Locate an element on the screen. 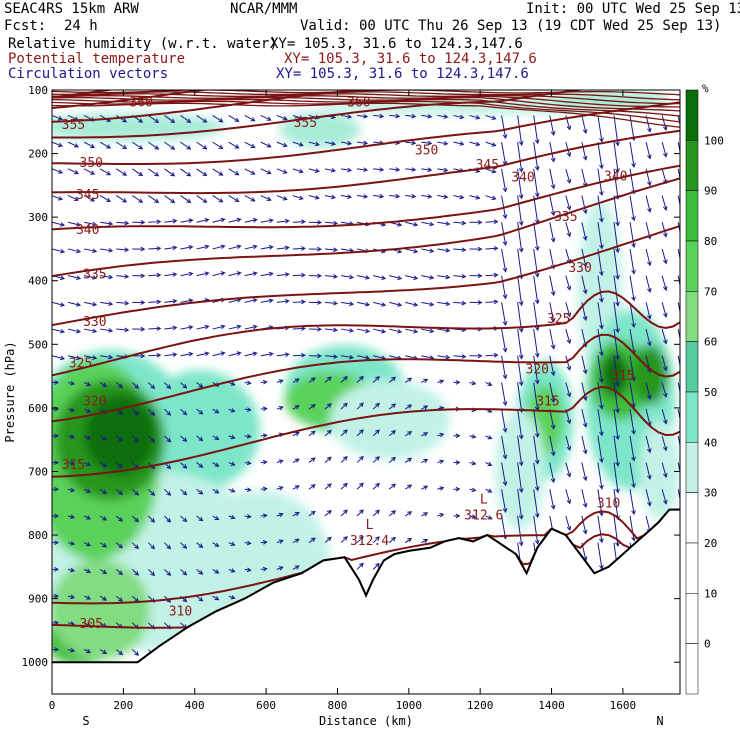 The height and width of the screenshot is (740, 740). field-rh-name: Relative humidity (w.r.t. water) is located at coordinates (143, 44).